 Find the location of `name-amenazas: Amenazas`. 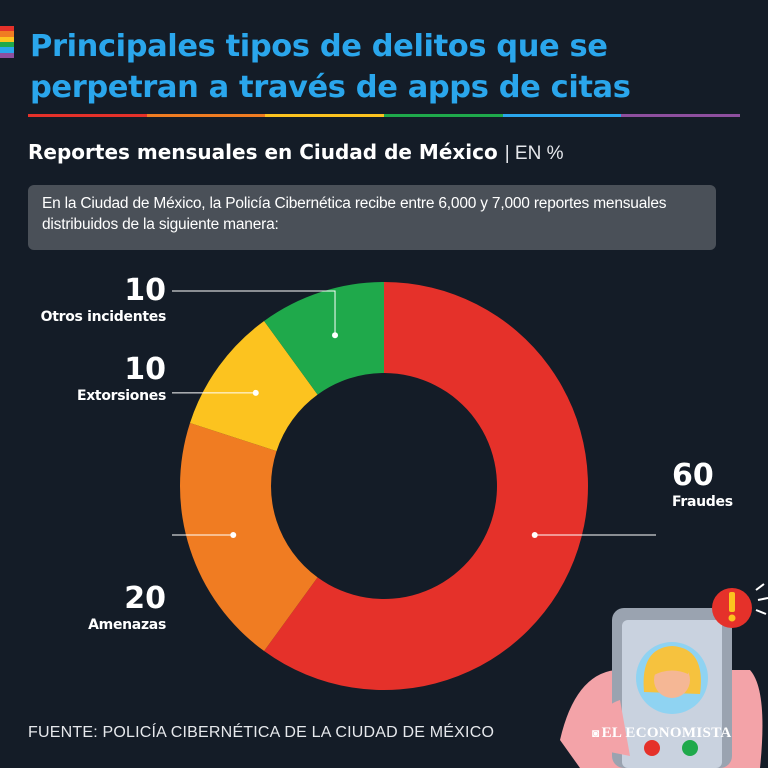

name-amenazas: Amenazas is located at coordinates (127, 625).